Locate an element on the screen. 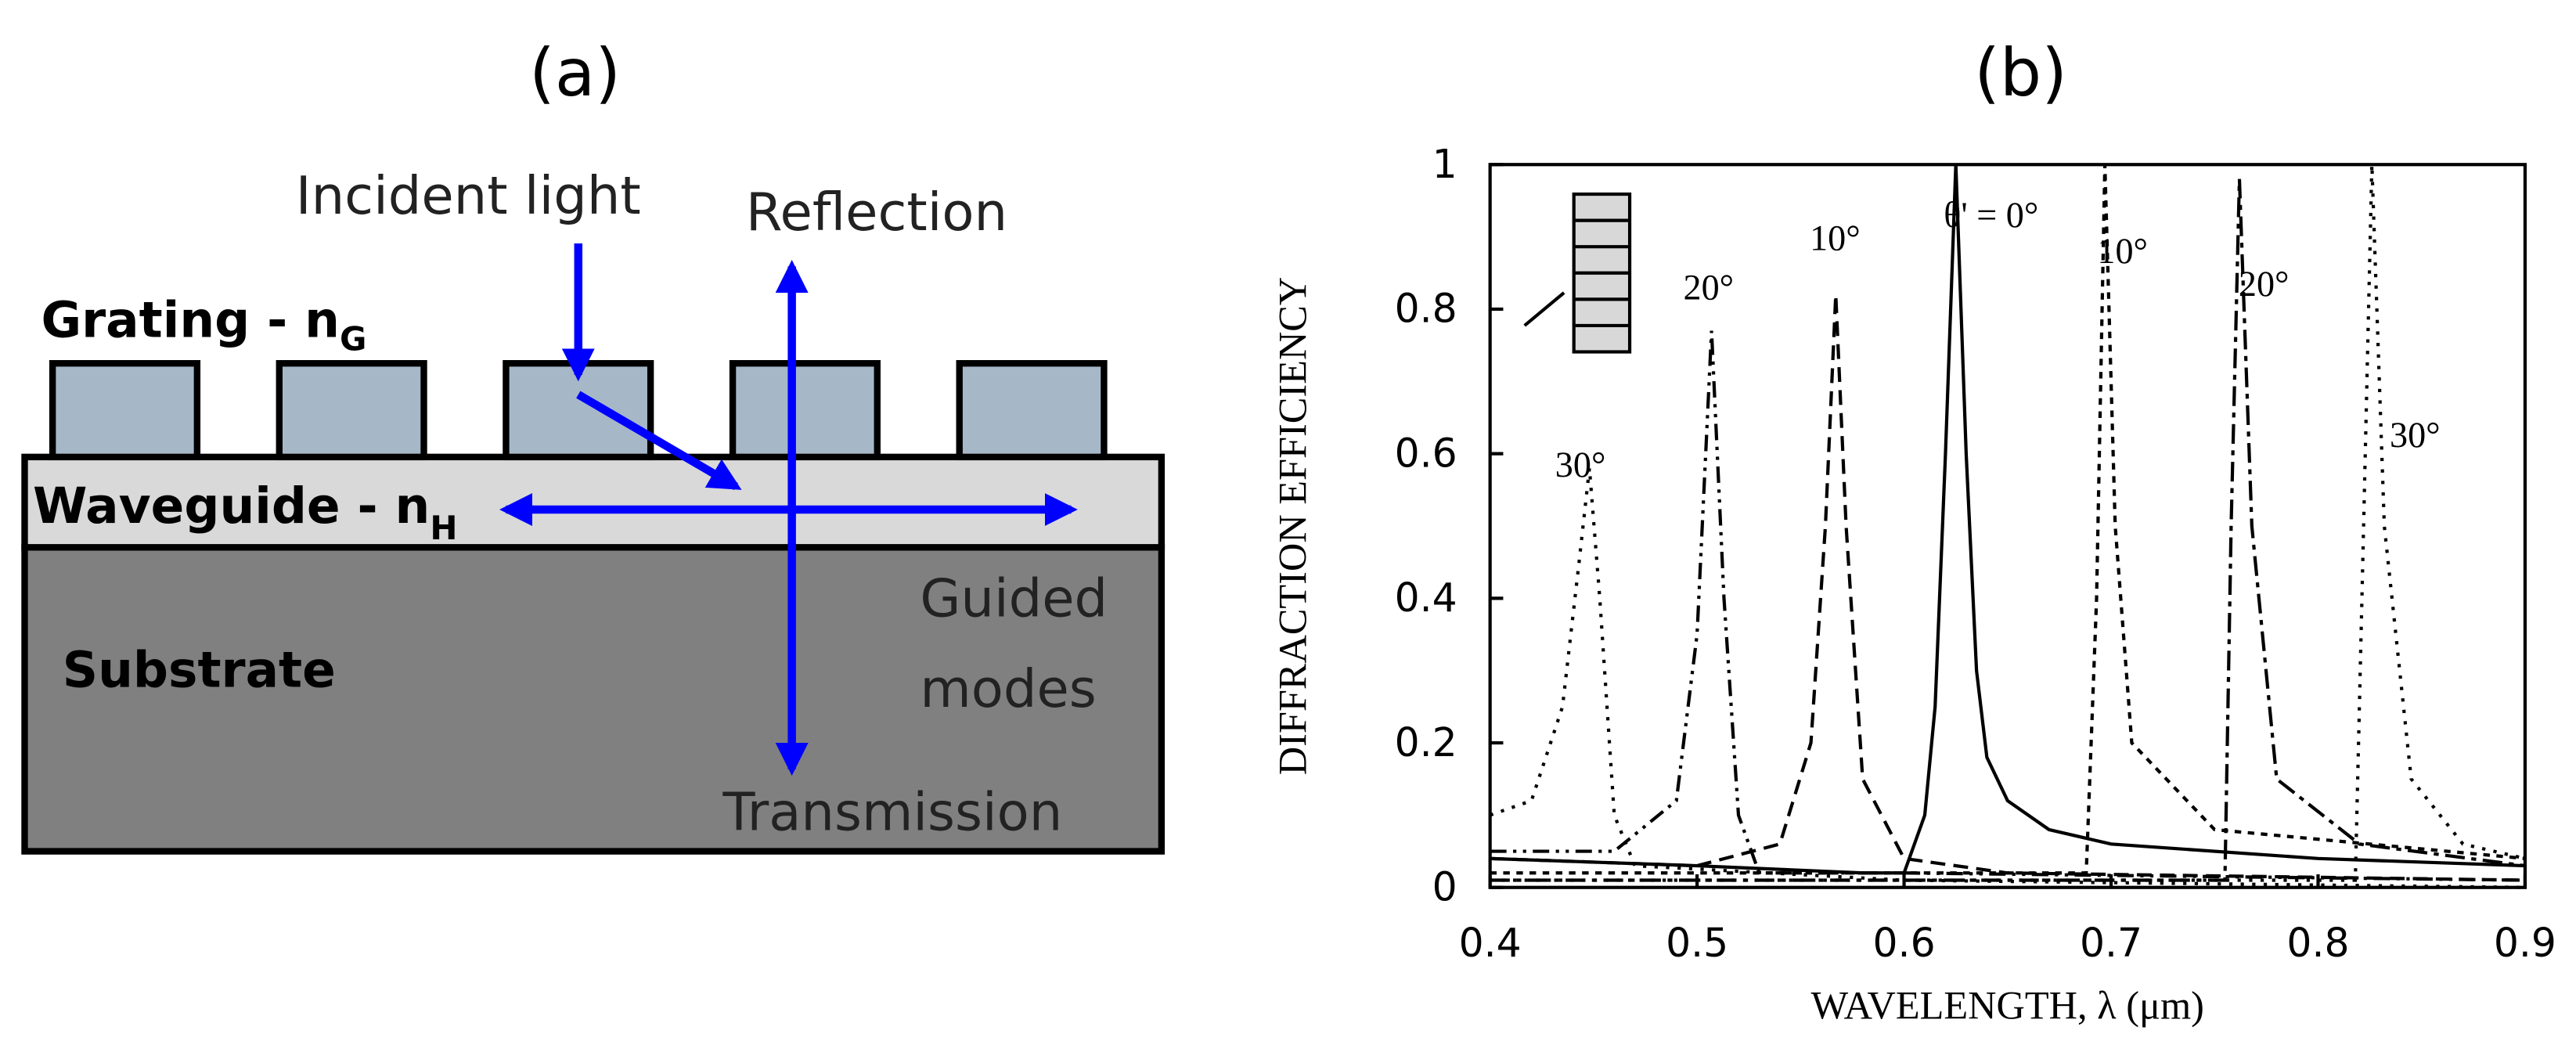 This screenshot has width=2576, height=1052. grating is located at coordinates (578, 410).